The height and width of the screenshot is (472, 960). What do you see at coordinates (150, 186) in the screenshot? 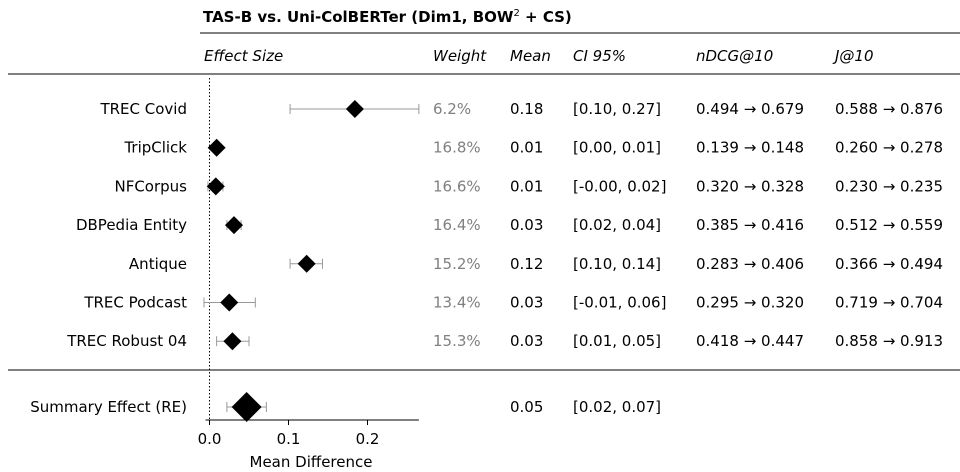
I see `study-label: NFCorpus` at bounding box center [150, 186].